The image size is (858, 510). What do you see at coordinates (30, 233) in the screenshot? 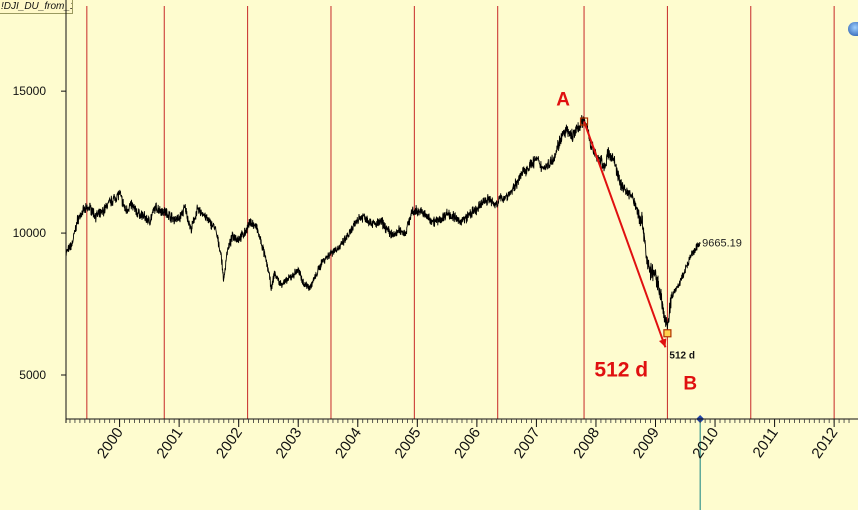
I see `y-tick-label: 10000` at bounding box center [30, 233].